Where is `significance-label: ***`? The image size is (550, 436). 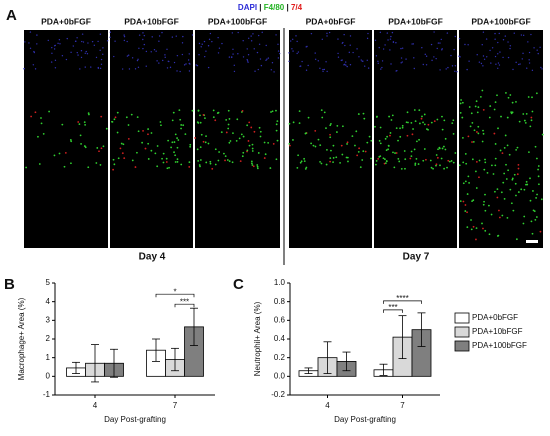
significance-label: *** is located at coordinates (392, 307).